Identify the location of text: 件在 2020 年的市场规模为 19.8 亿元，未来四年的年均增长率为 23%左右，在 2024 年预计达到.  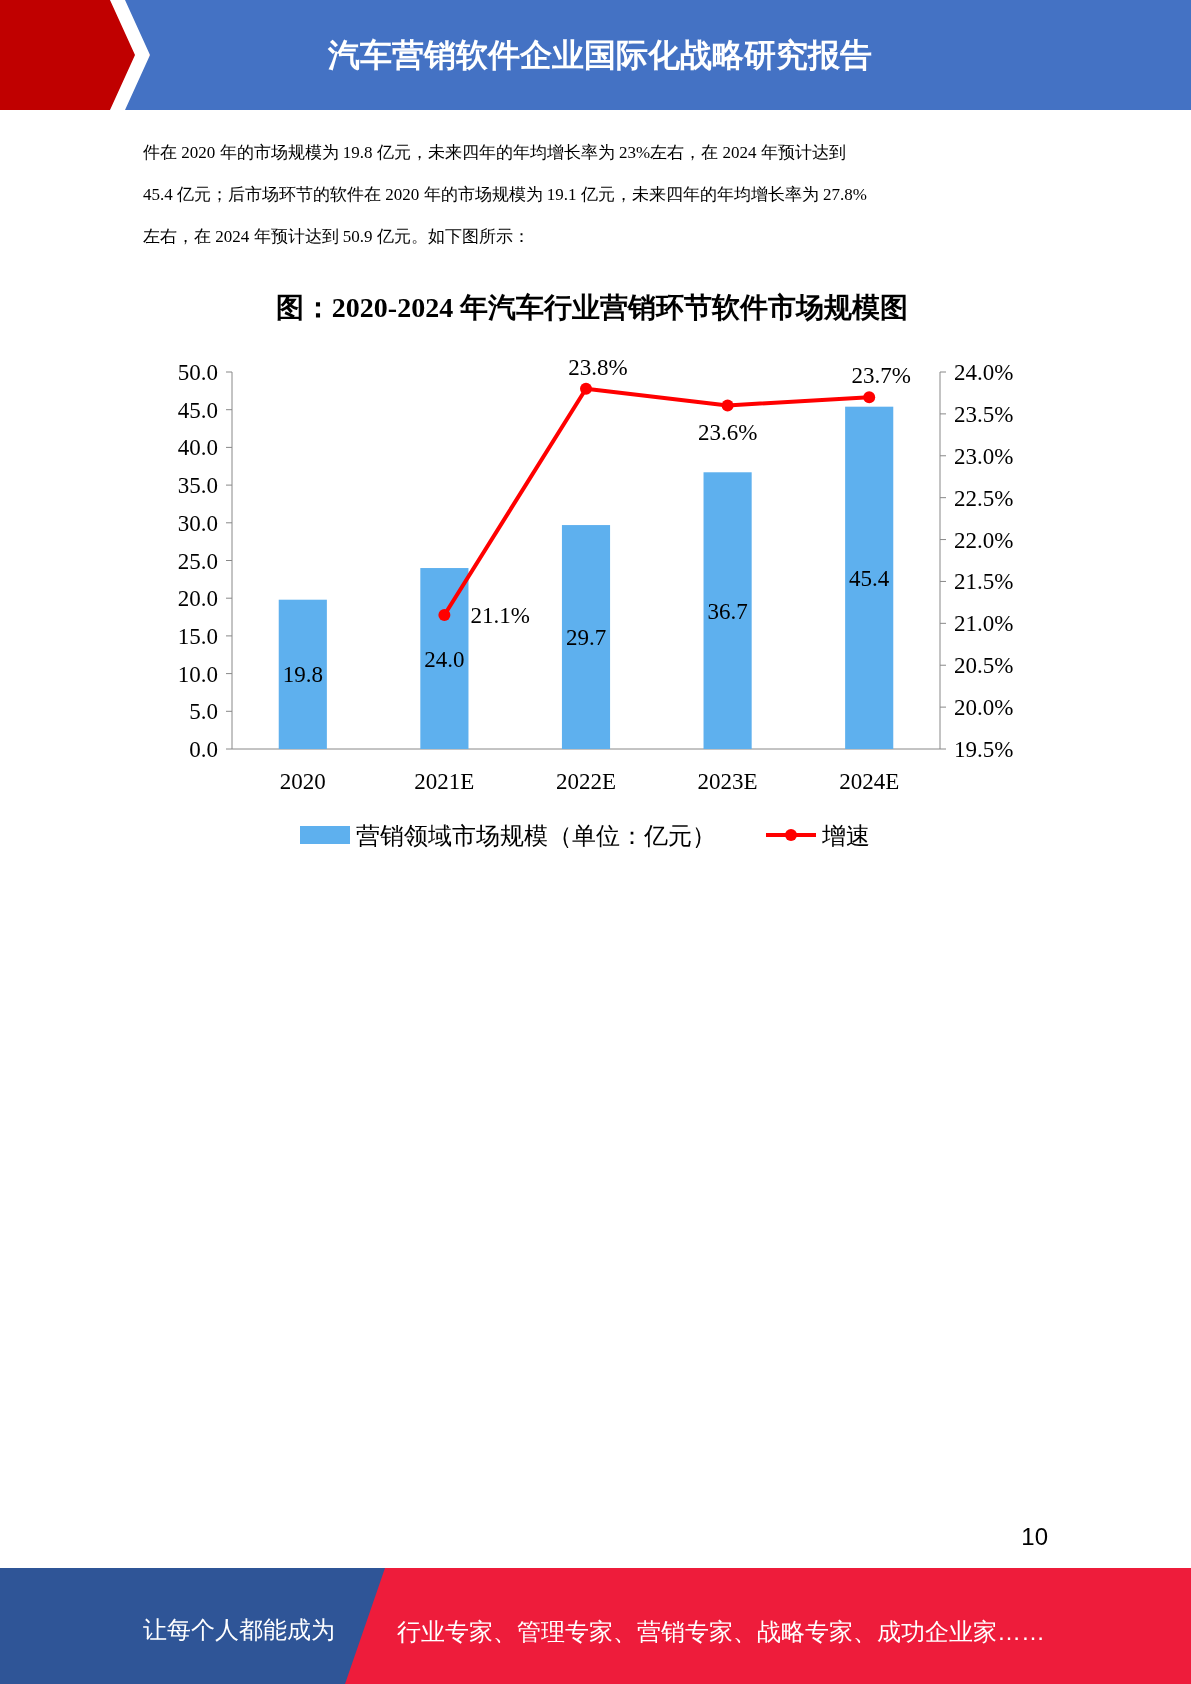
(494, 152).